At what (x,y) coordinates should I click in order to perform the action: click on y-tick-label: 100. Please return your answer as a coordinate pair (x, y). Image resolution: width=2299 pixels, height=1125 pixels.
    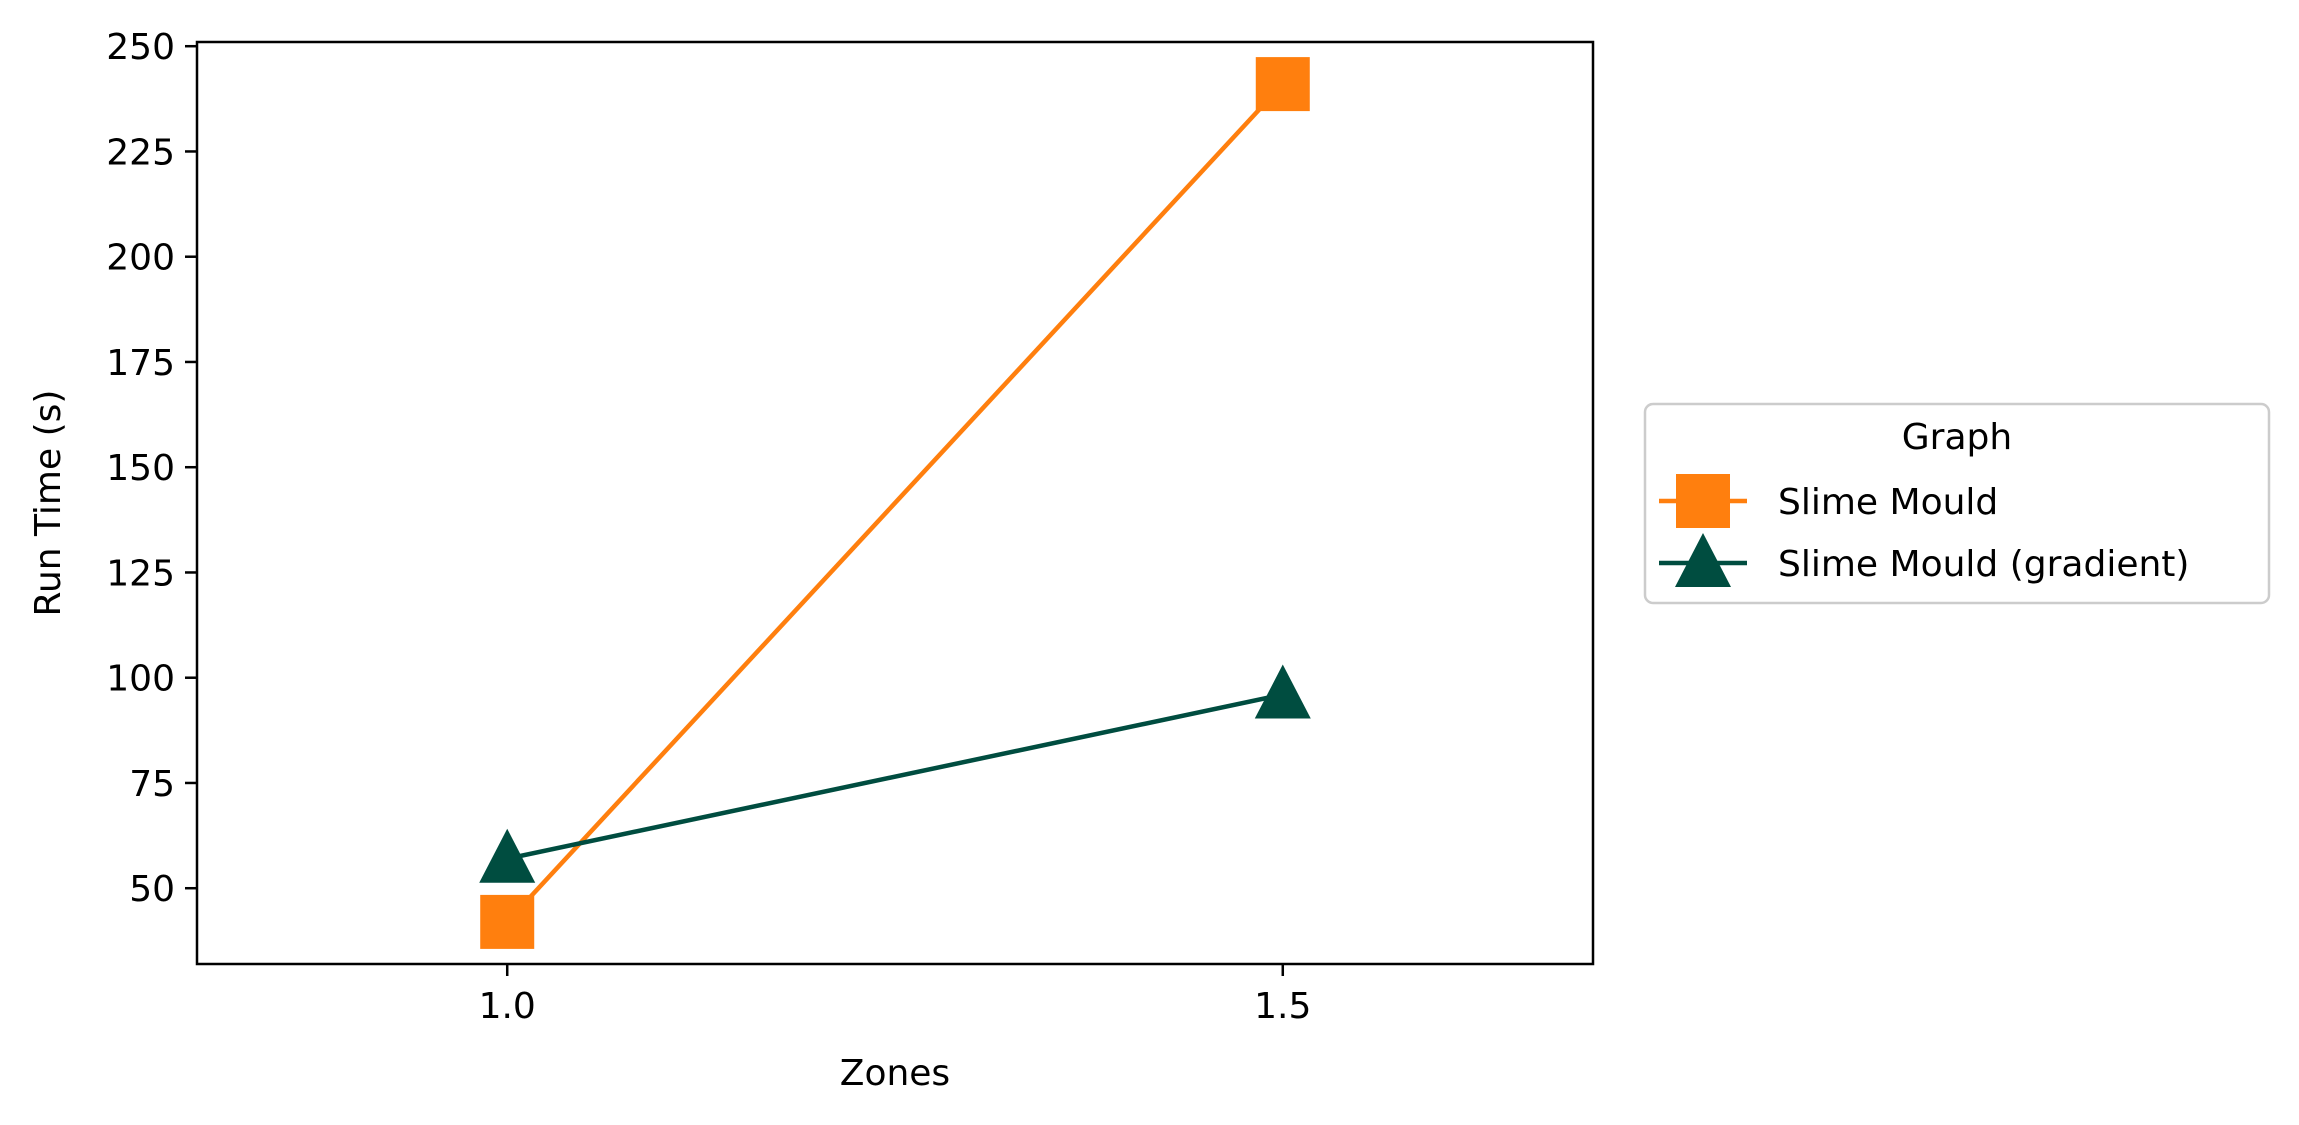
    Looking at the image, I should click on (140, 679).